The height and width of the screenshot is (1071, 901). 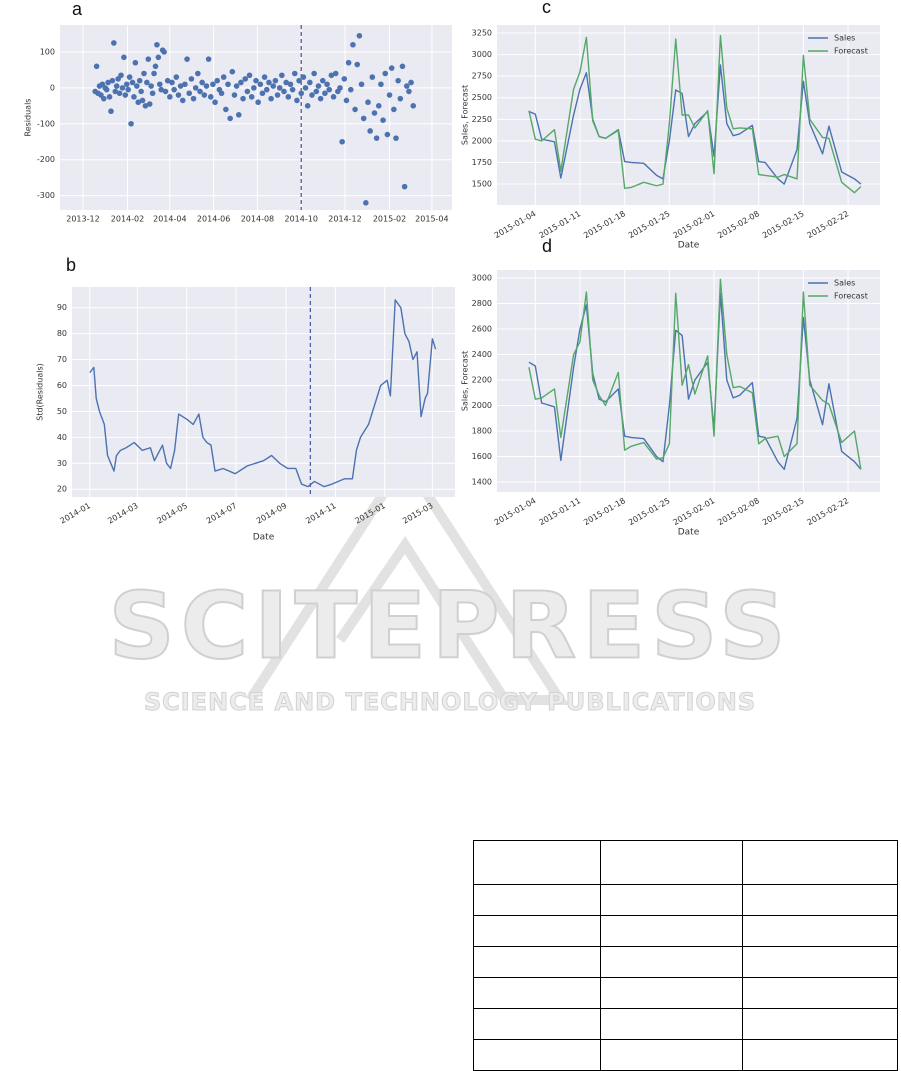 I want to click on x-tick-label: 2015-01-25, so click(x=649, y=511).